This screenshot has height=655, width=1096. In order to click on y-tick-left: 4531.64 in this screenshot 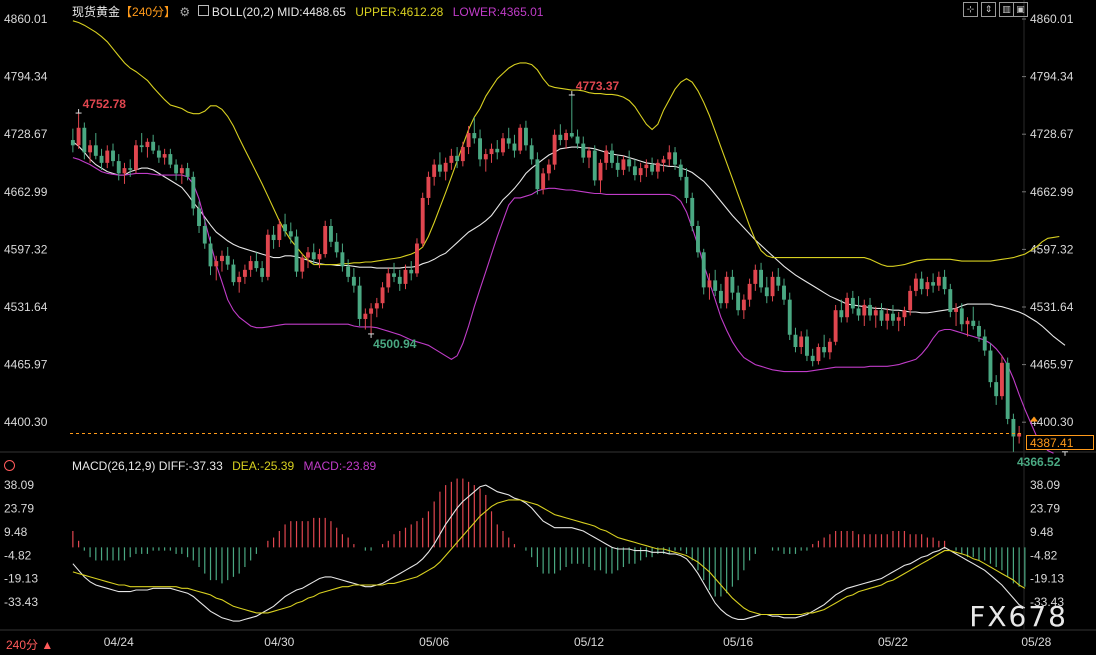, I will do `click(26, 307)`.